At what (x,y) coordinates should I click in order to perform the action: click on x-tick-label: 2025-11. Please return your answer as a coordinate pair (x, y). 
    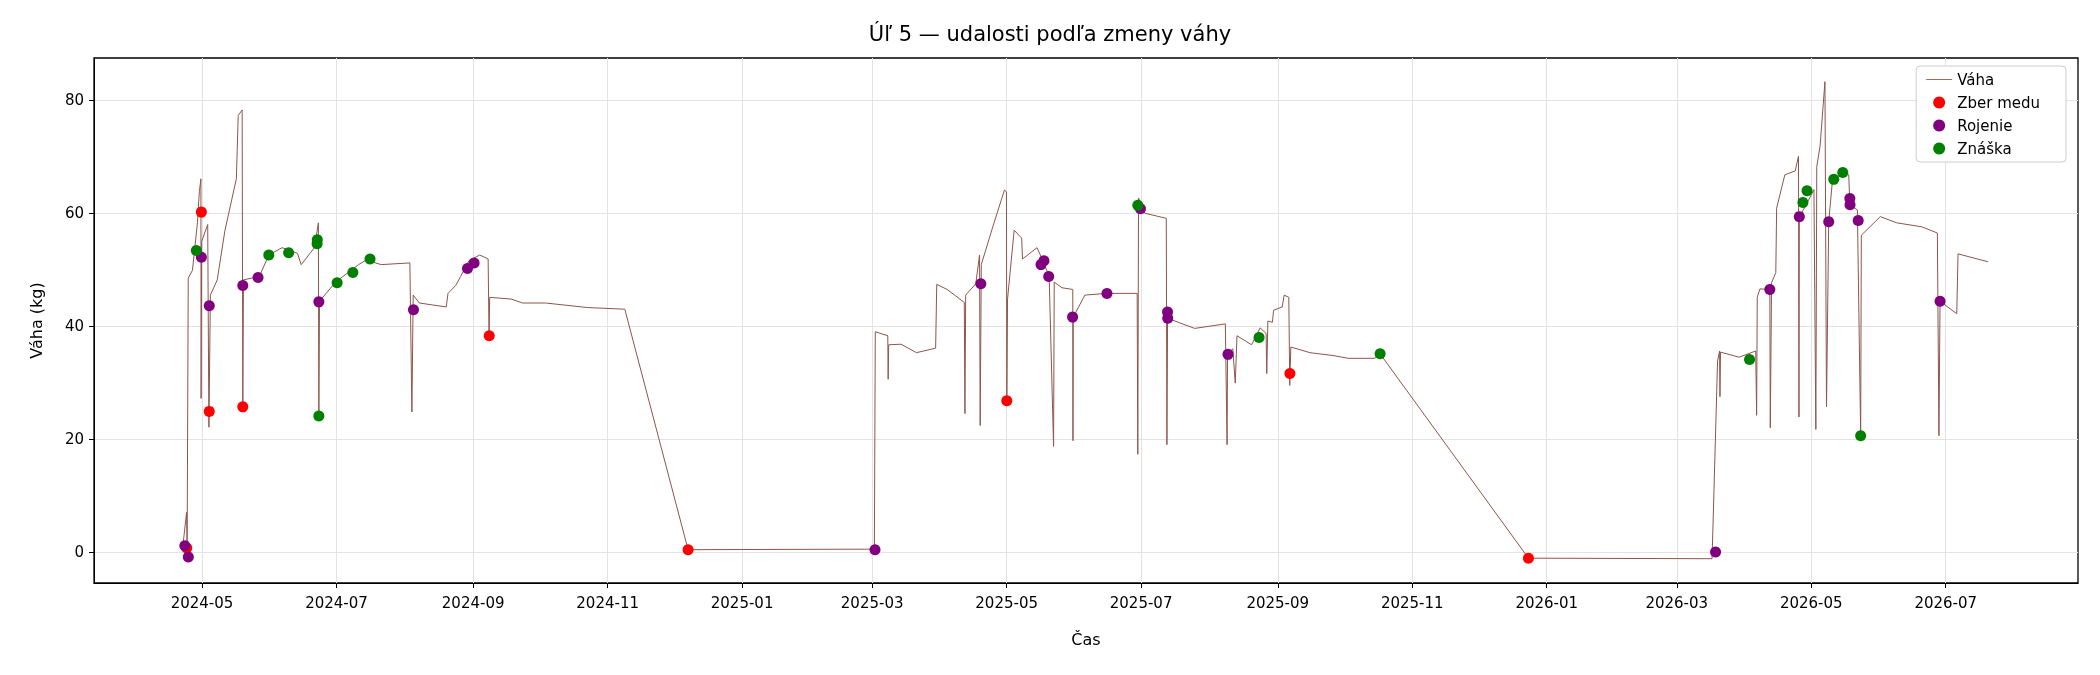
    Looking at the image, I should click on (1412, 602).